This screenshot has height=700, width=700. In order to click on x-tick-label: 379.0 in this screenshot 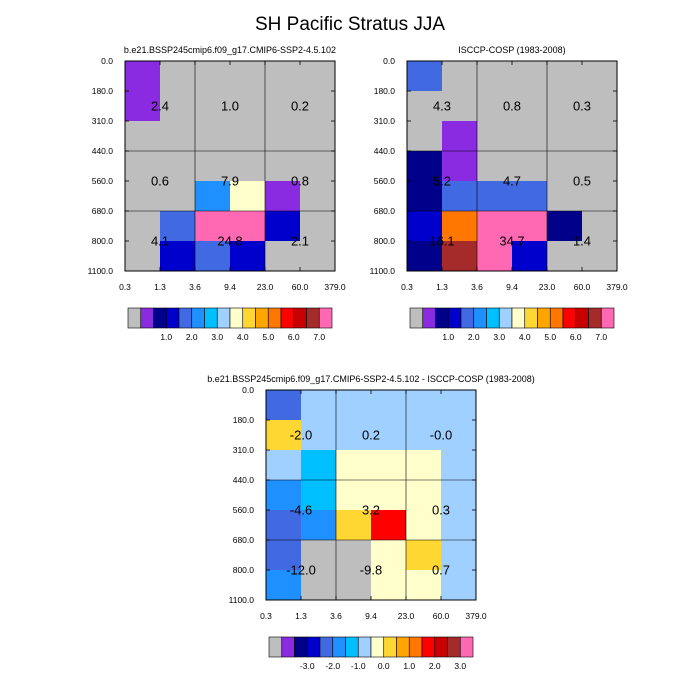, I will do `click(335, 287)`.